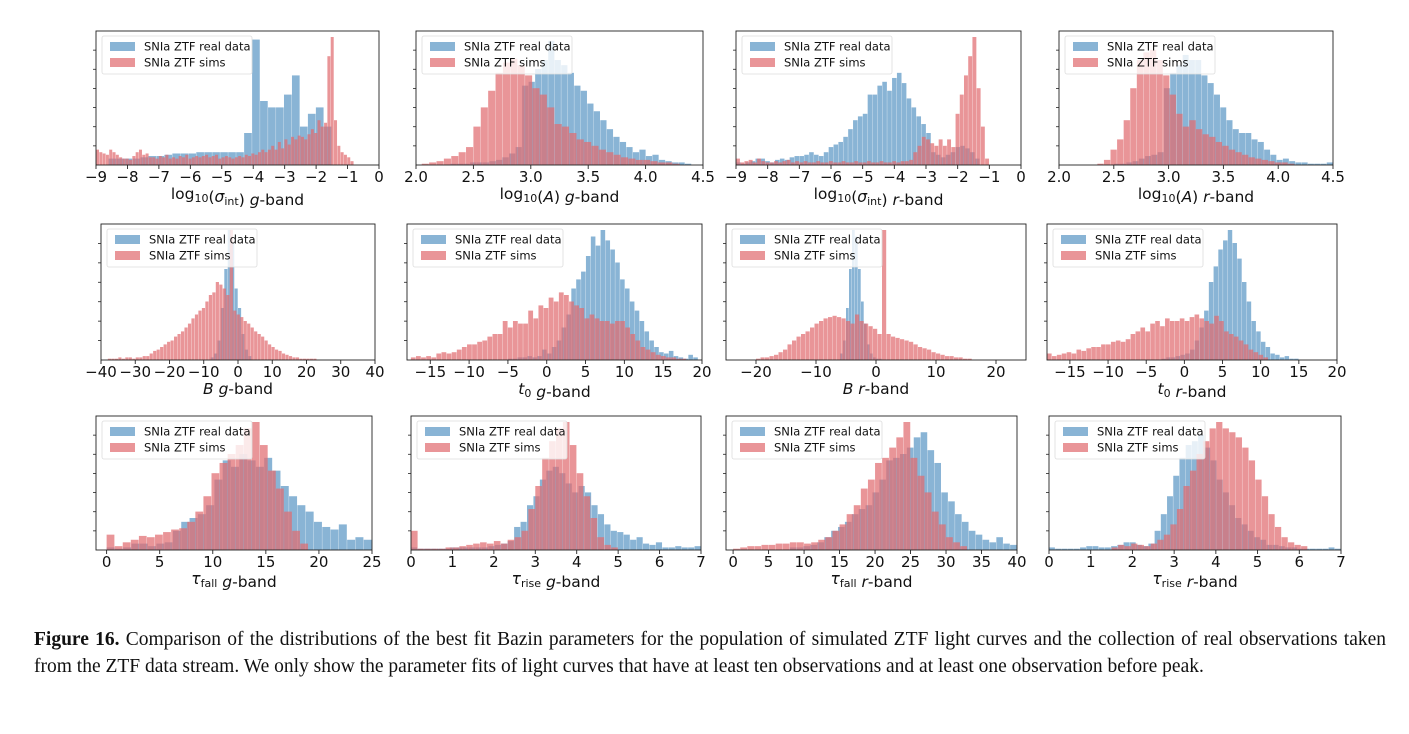 Image resolution: width=1409 pixels, height=734 pixels. Describe the element at coordinates (879, 197) in the screenshot. I see `x-axis-label: log10(σint) r-band` at that location.